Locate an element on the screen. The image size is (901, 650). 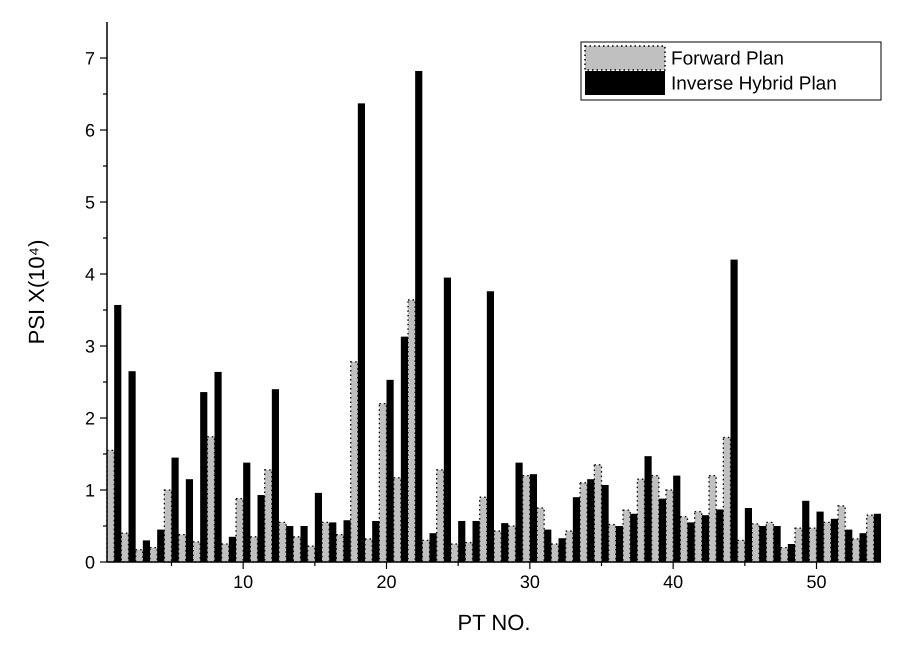
y-tick-label: 3 is located at coordinates (89, 346).